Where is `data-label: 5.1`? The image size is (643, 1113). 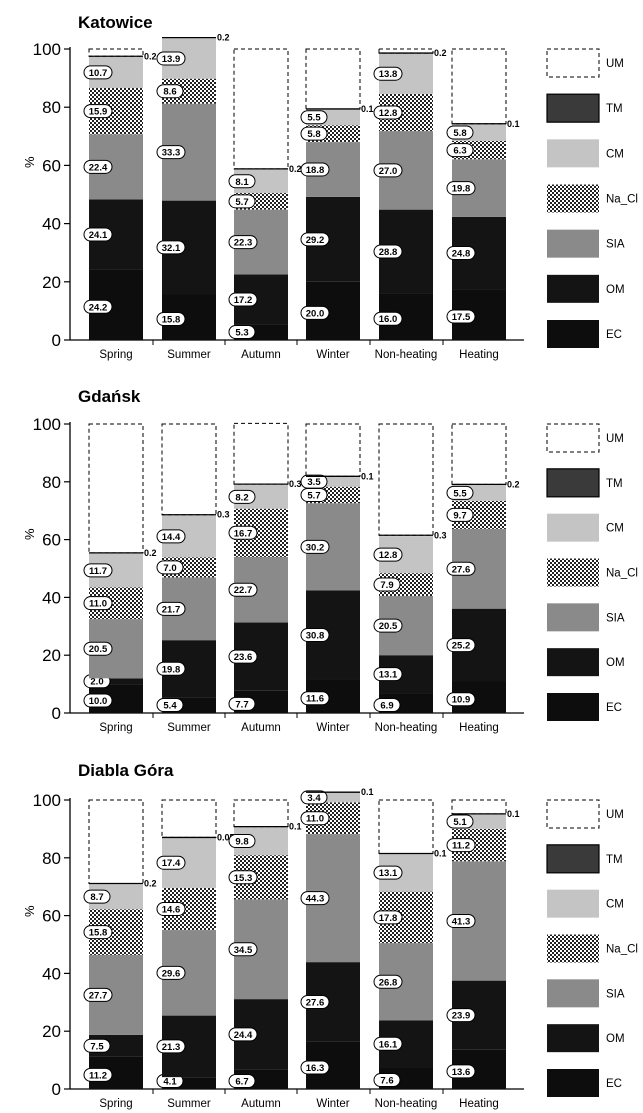 data-label: 5.1 is located at coordinates (460, 822).